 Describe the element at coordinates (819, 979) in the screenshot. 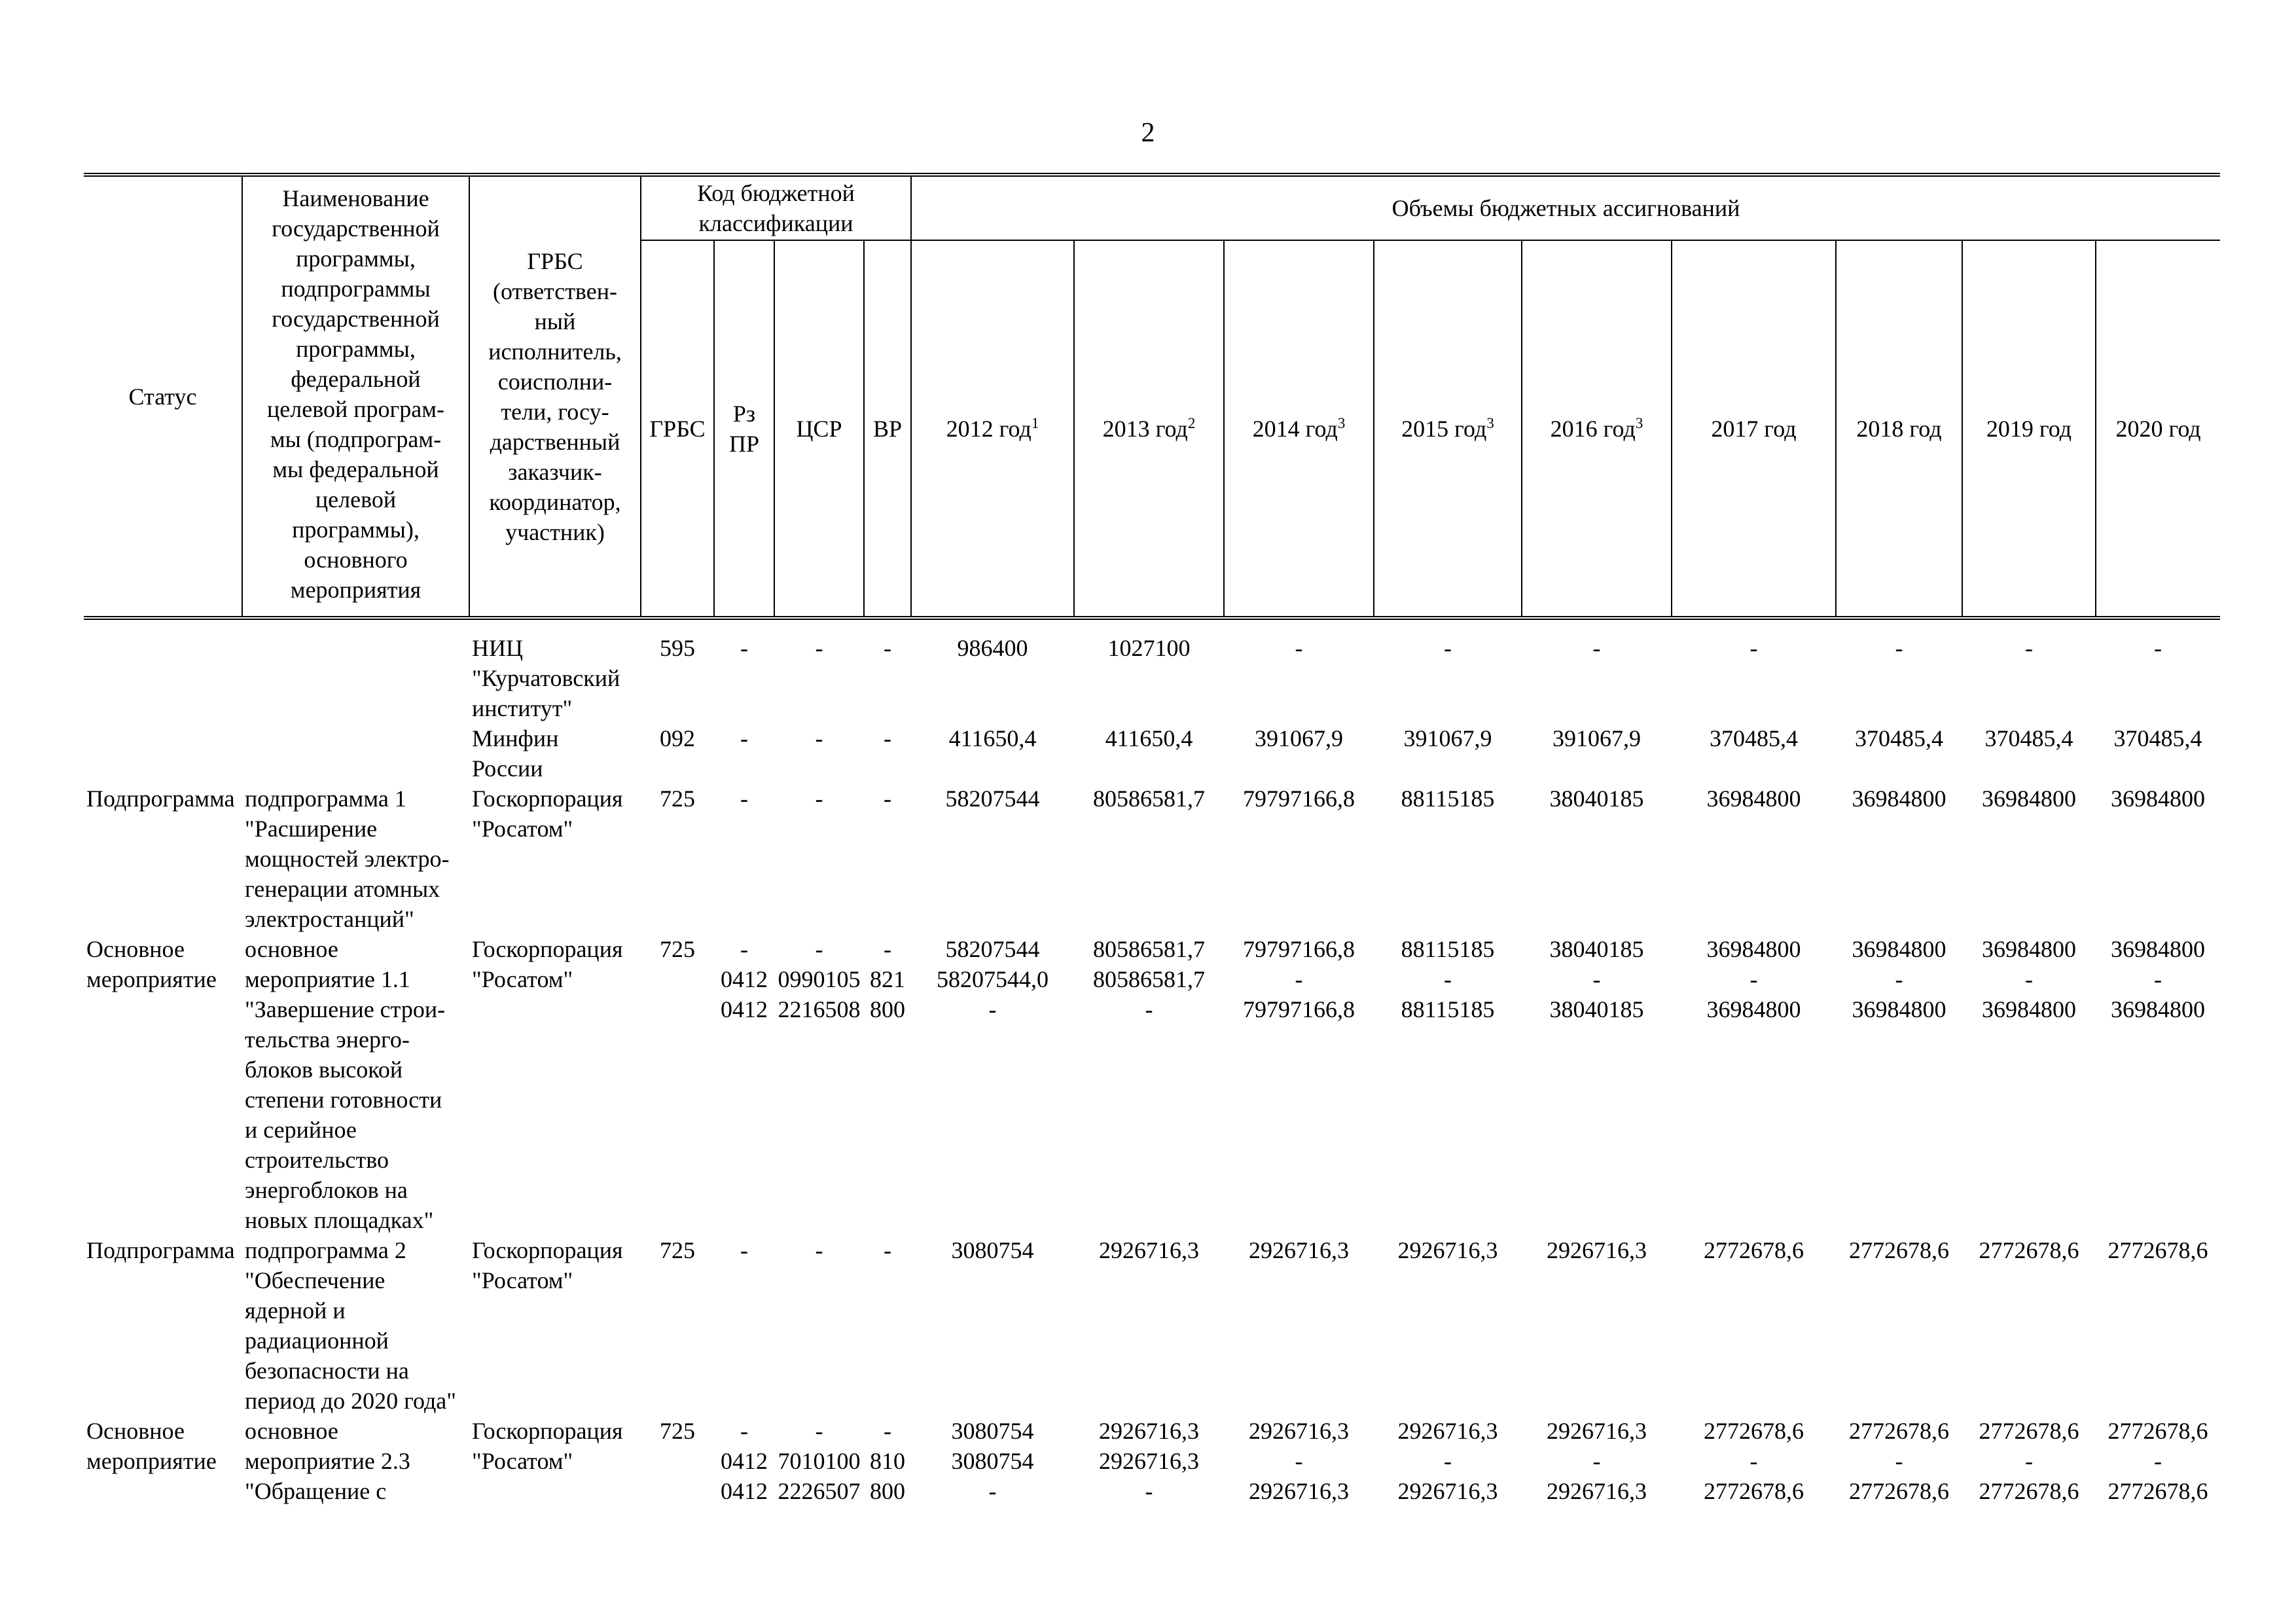

I see `code-value: 0990105` at that location.